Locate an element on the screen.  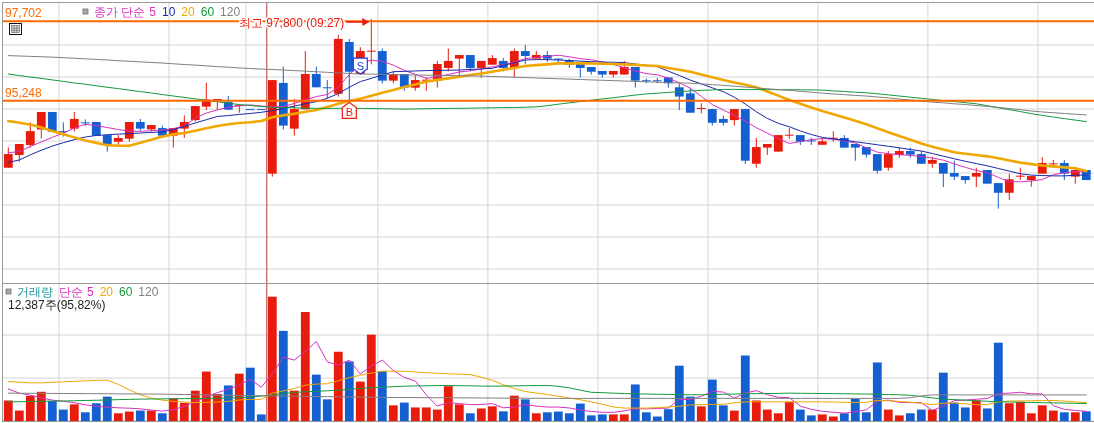
annotation: 12,387주(95,82%) is located at coordinates (57, 305).